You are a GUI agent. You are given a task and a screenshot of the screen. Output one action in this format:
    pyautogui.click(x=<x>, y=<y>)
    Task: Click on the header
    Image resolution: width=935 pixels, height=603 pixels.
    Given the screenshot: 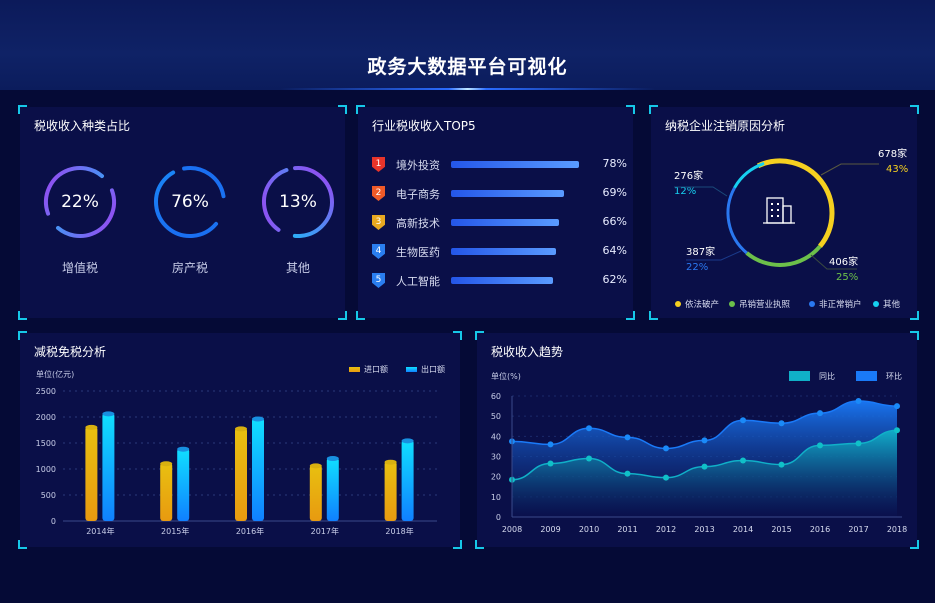 What is the action you would take?
    pyautogui.click(x=467, y=45)
    